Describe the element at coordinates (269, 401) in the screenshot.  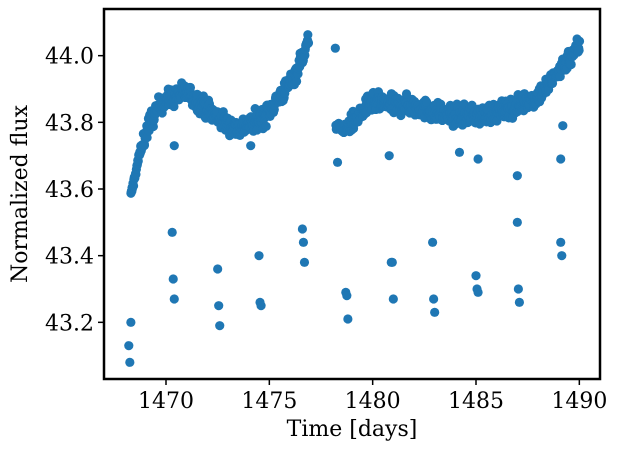
I see `x-tick-label: 1475` at that location.